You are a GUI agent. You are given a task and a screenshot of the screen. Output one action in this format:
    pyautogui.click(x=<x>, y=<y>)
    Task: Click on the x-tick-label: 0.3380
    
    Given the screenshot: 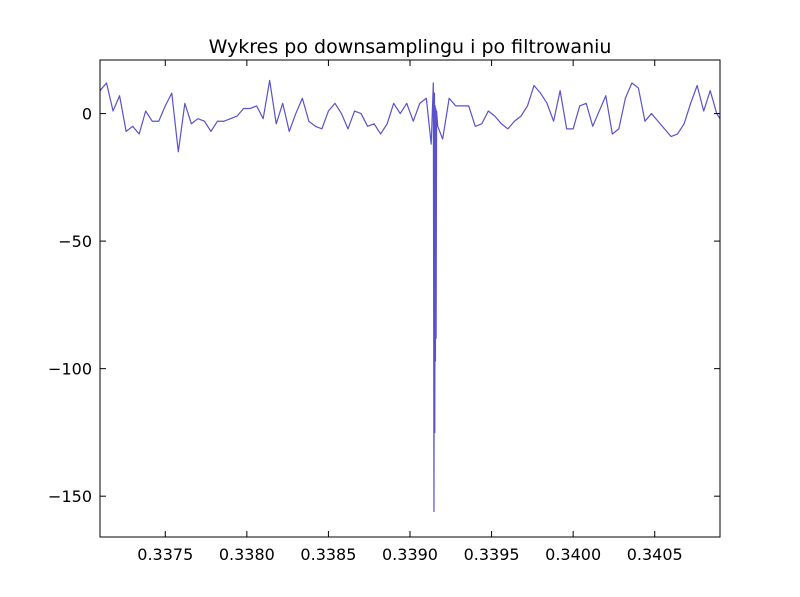 What is the action you would take?
    pyautogui.click(x=247, y=554)
    